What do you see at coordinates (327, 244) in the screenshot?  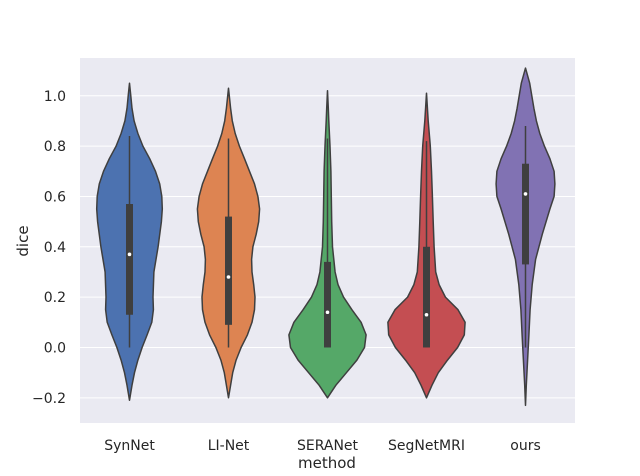 I see `violin-seranet` at bounding box center [327, 244].